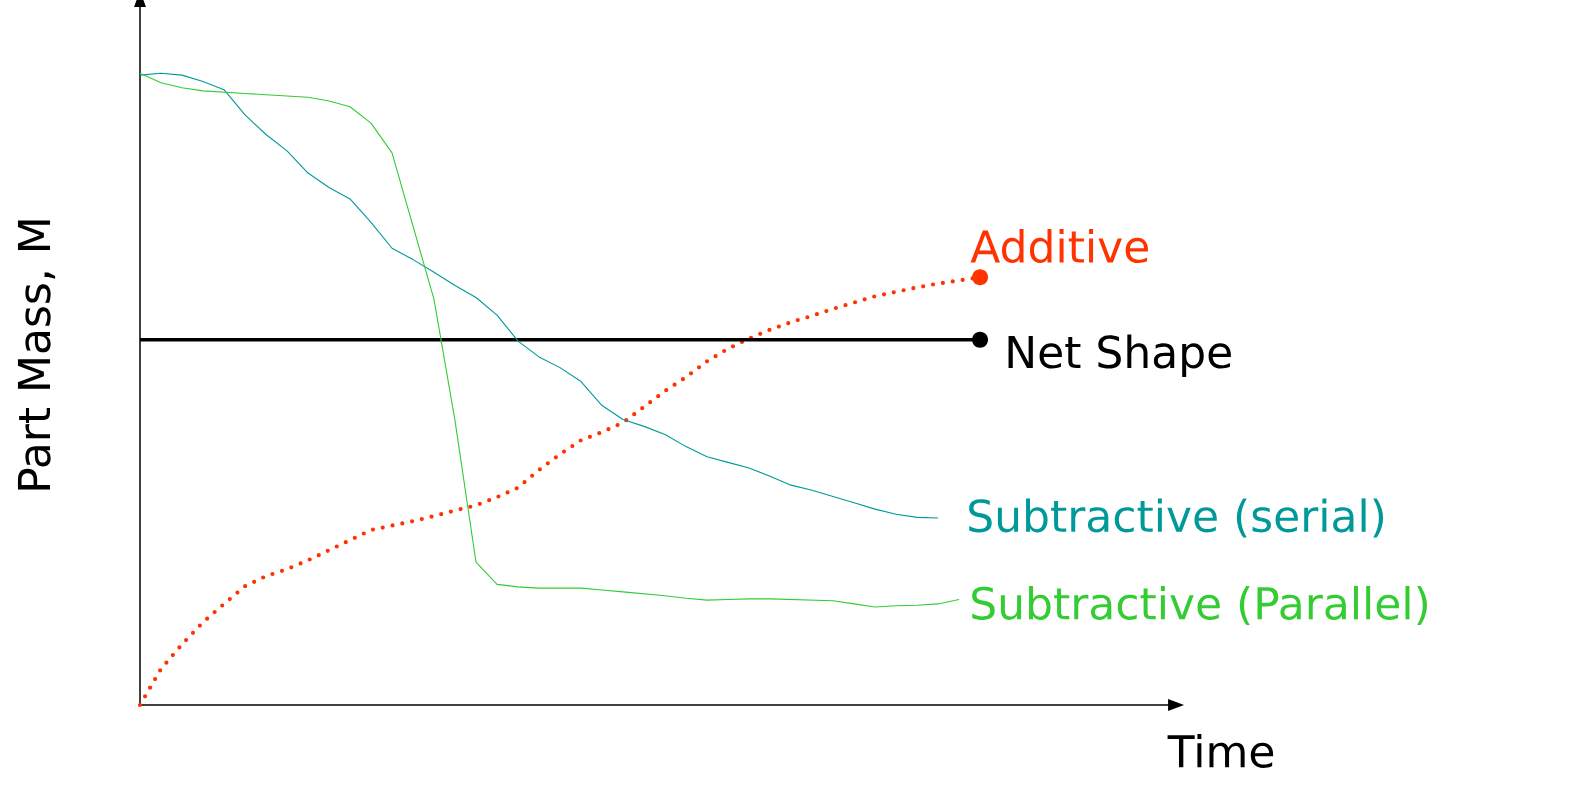 Image resolution: width=1571 pixels, height=798 pixels. What do you see at coordinates (1119, 356) in the screenshot?
I see `series-label: Net Shape` at bounding box center [1119, 356].